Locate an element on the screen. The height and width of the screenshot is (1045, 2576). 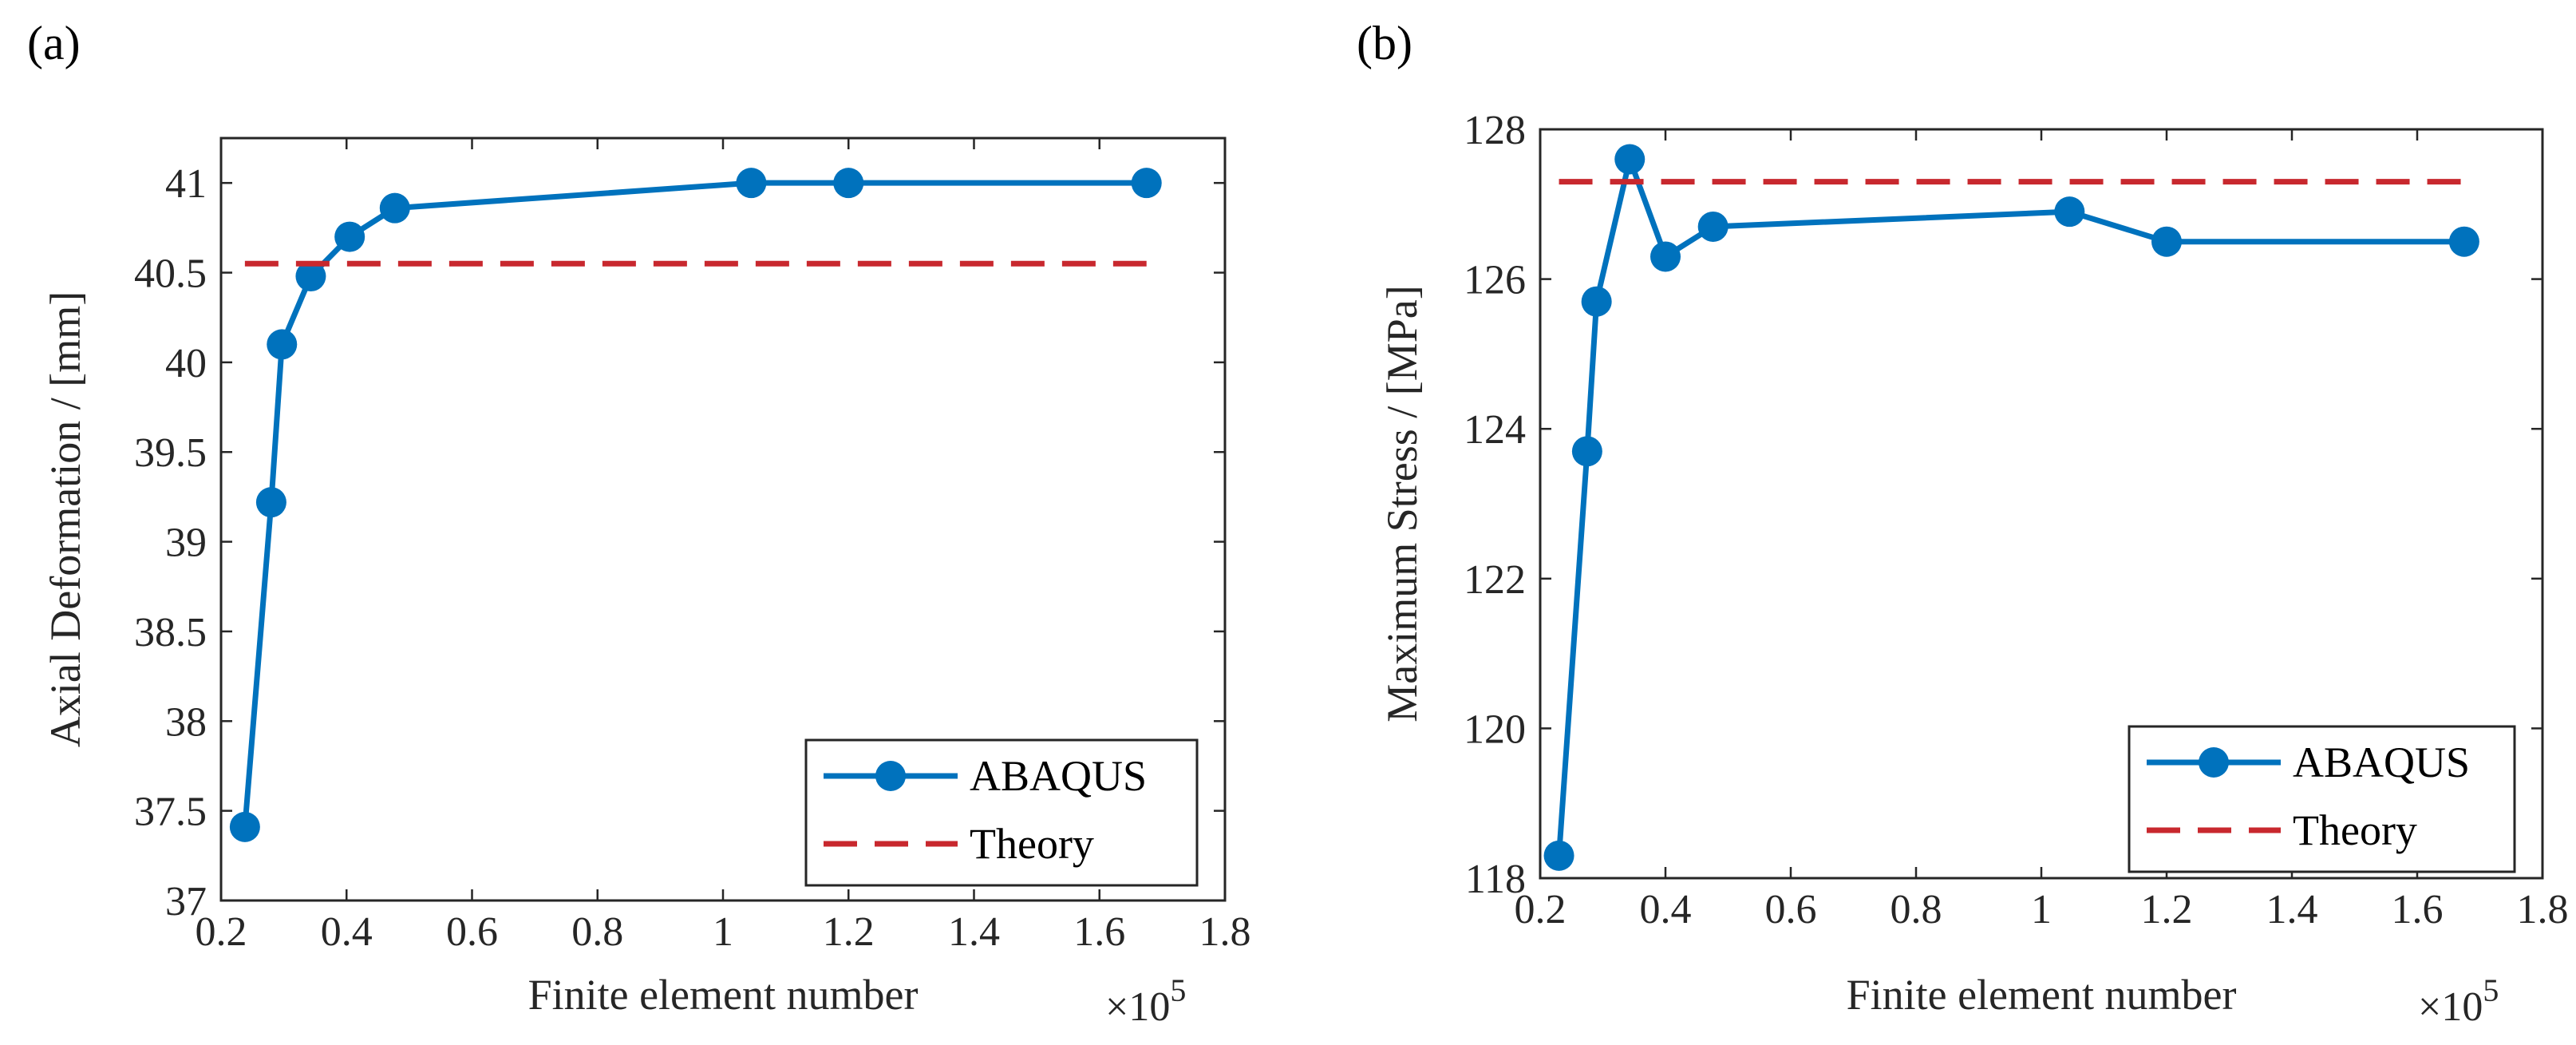
y-tick-label: 40 is located at coordinates (186, 363).